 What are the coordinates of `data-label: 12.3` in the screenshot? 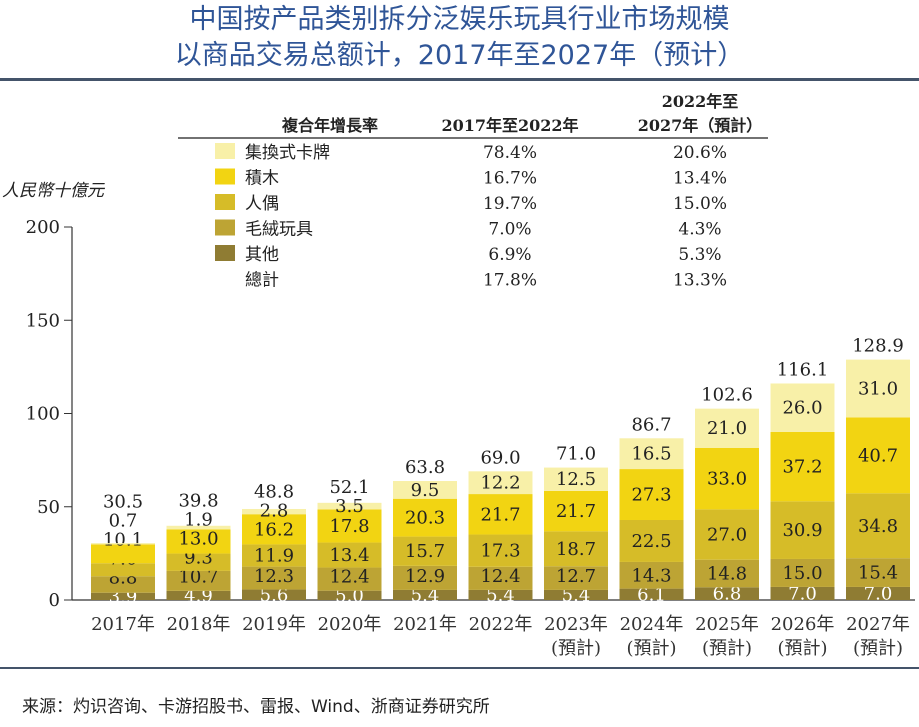 It's located at (274, 576).